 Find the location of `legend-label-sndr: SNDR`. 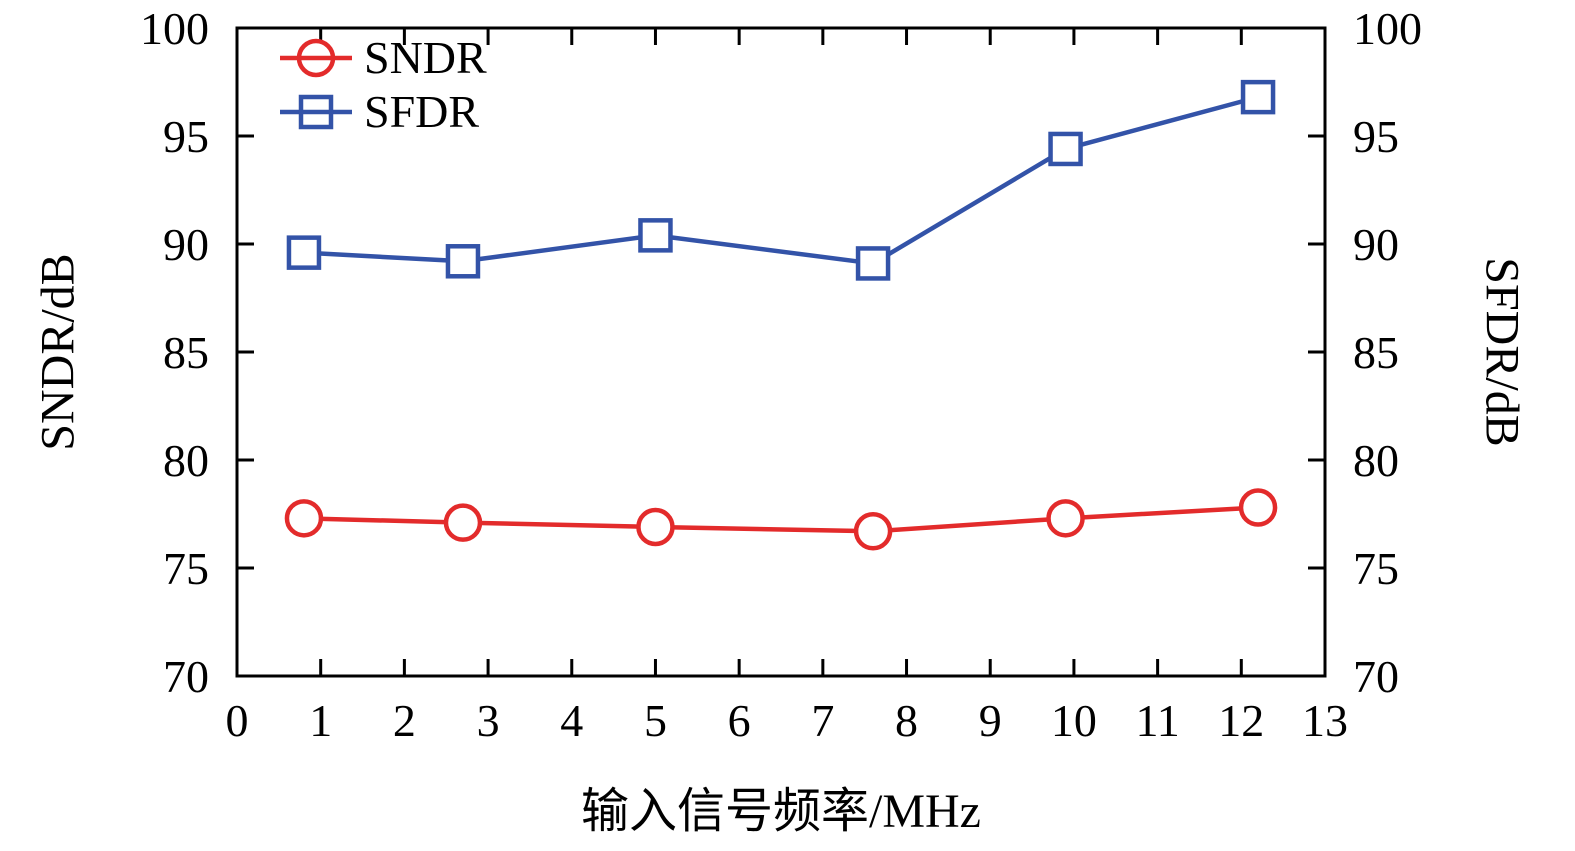

legend-label-sndr: SNDR is located at coordinates (425, 57).